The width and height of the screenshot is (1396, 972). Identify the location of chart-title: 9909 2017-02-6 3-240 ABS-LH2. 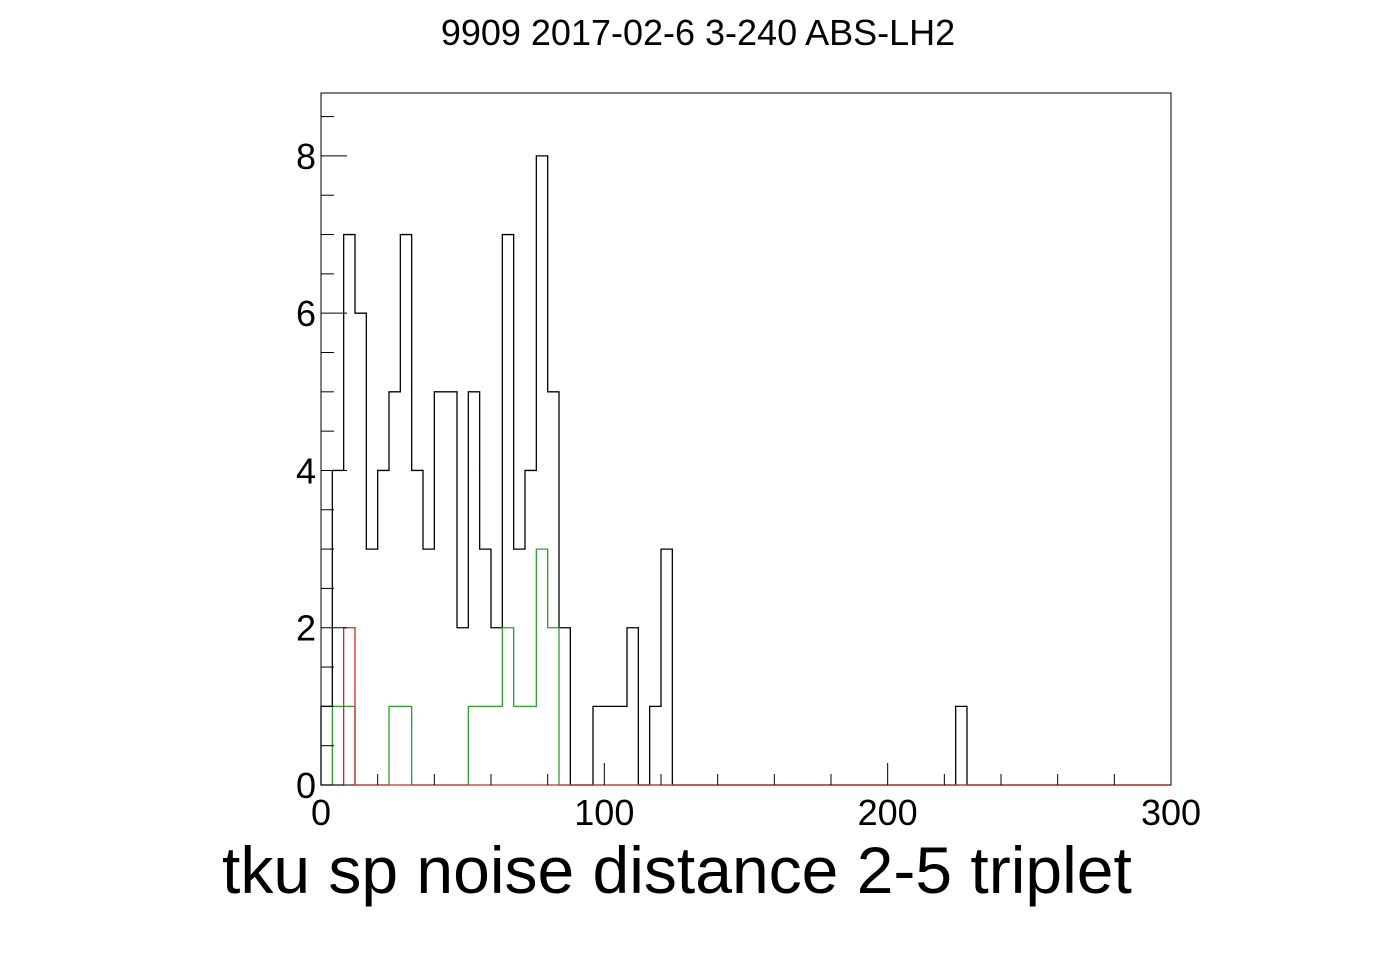
(698, 32).